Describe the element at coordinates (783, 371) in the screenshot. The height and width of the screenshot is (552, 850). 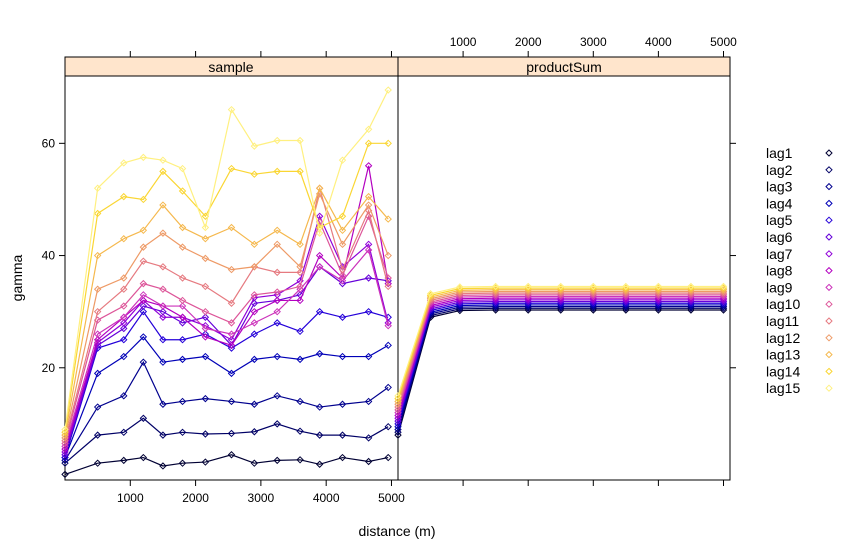
I see `legend-label-lag14: lag14` at that location.